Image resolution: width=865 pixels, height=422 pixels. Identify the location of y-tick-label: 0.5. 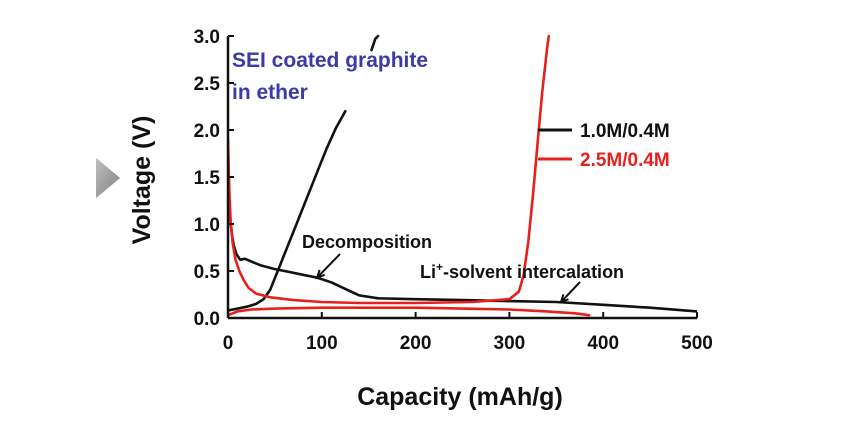
(207, 272).